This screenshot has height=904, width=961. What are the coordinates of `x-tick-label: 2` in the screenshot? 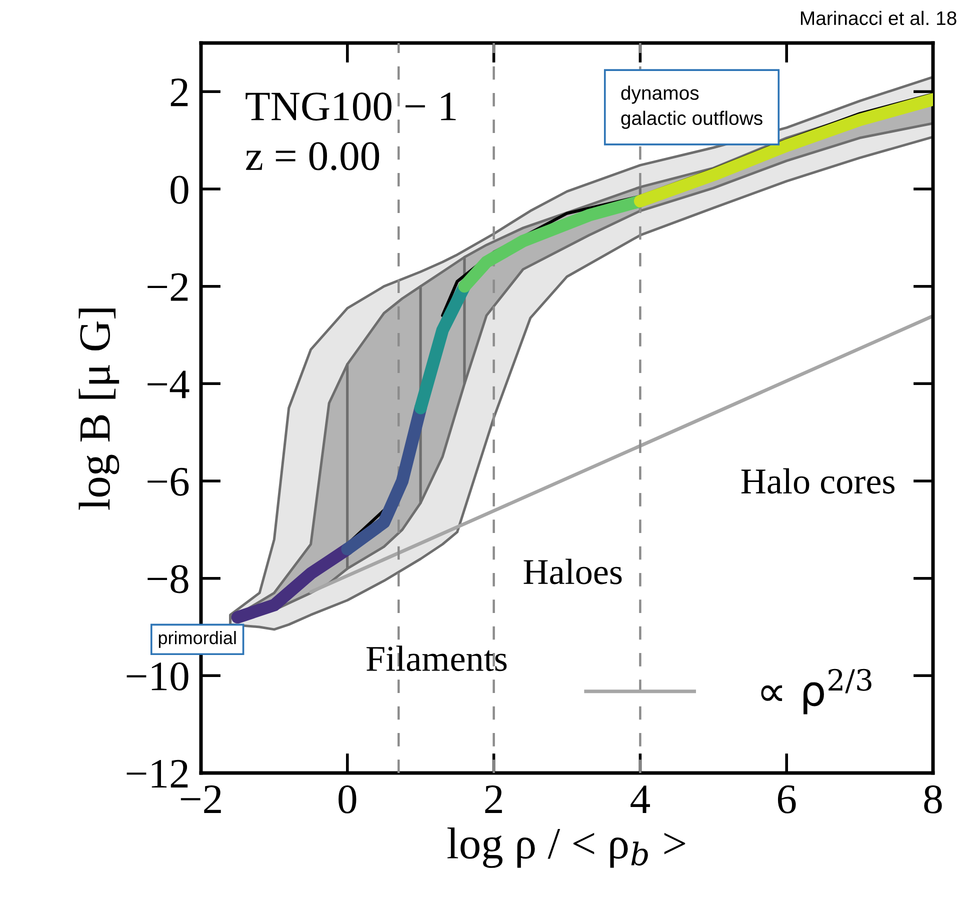 It's located at (493, 799).